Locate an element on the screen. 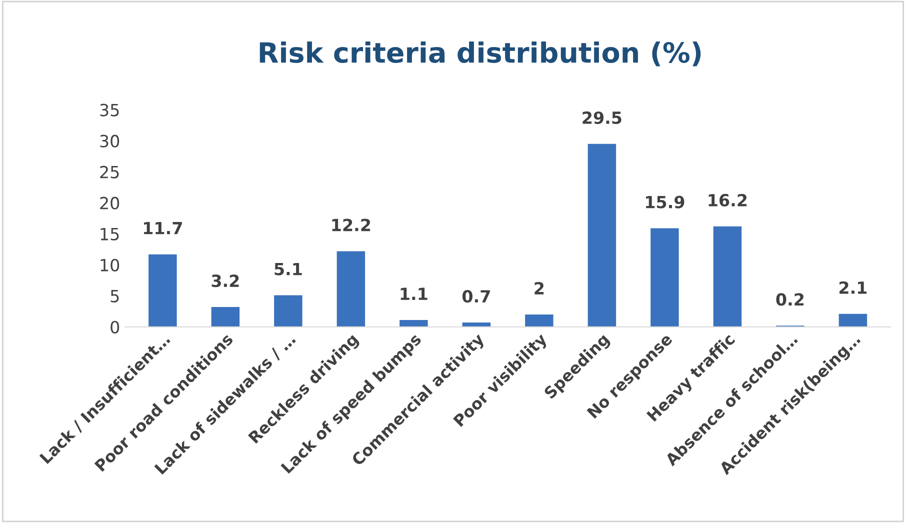 This screenshot has width=906, height=523. data-label: 0.7 is located at coordinates (476, 296).